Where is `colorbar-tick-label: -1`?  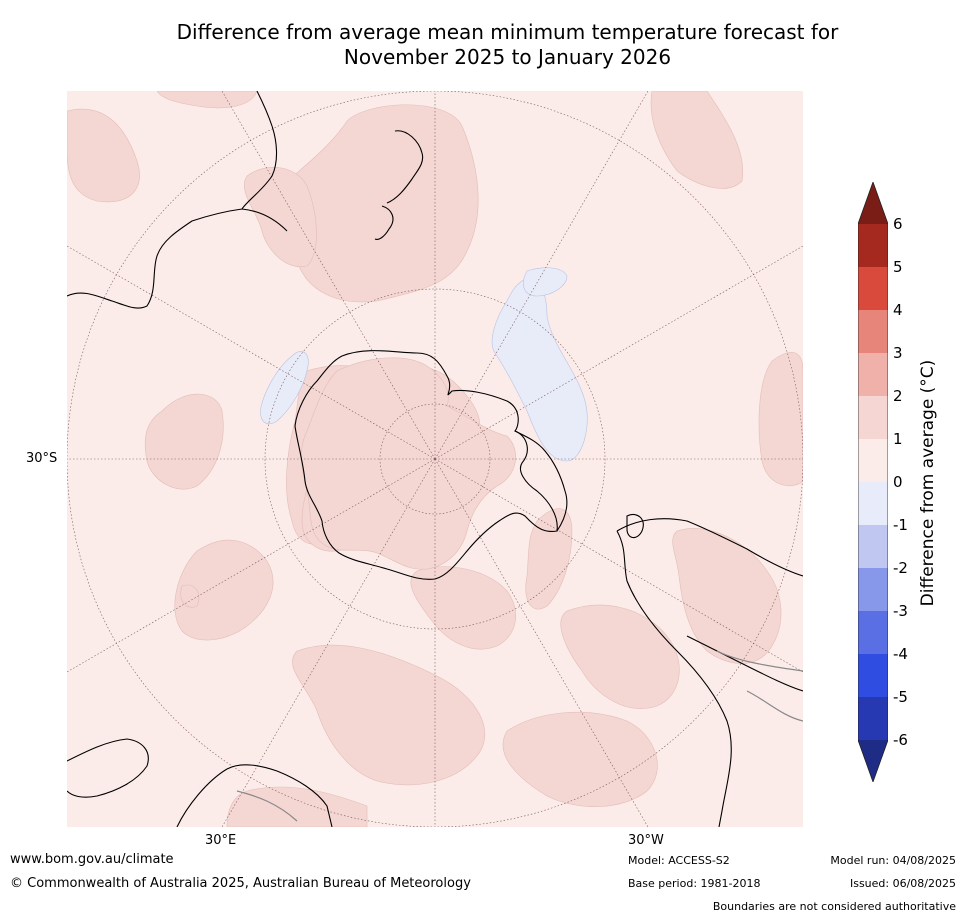
colorbar-tick-label: -1 is located at coordinates (900, 525).